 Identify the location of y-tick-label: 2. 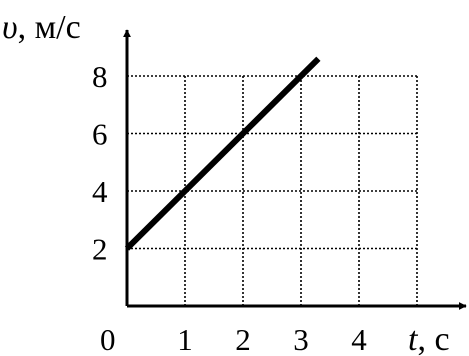
(100, 249).